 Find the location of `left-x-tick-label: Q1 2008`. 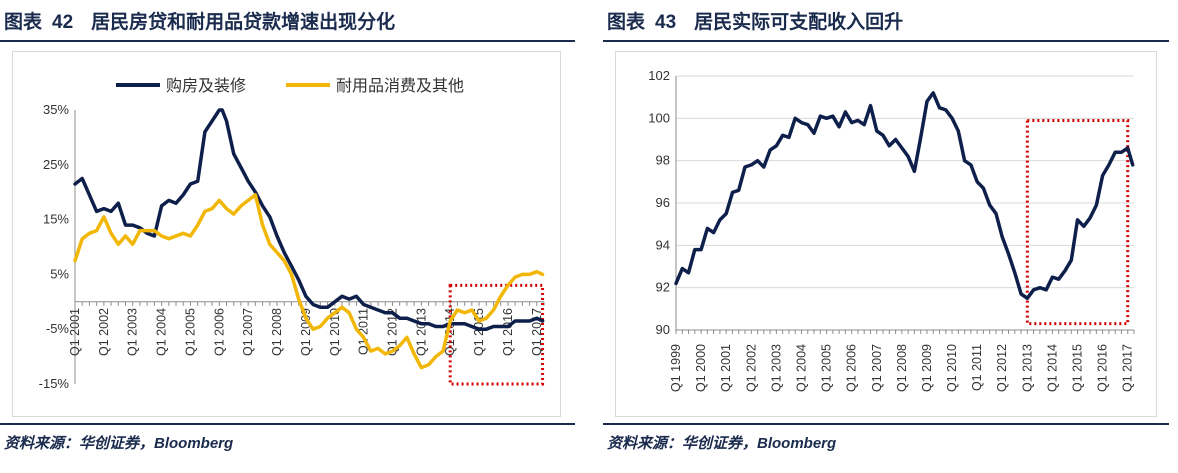

left-x-tick-label: Q1 2008 is located at coordinates (277, 332).